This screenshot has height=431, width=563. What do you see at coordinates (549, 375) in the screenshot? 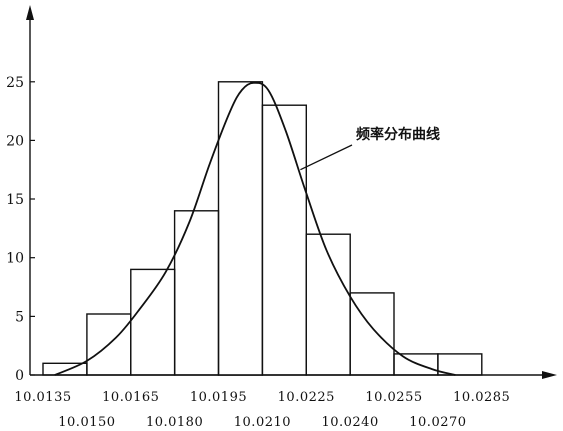
I see `x-axis-arrow-icon` at bounding box center [549, 375].